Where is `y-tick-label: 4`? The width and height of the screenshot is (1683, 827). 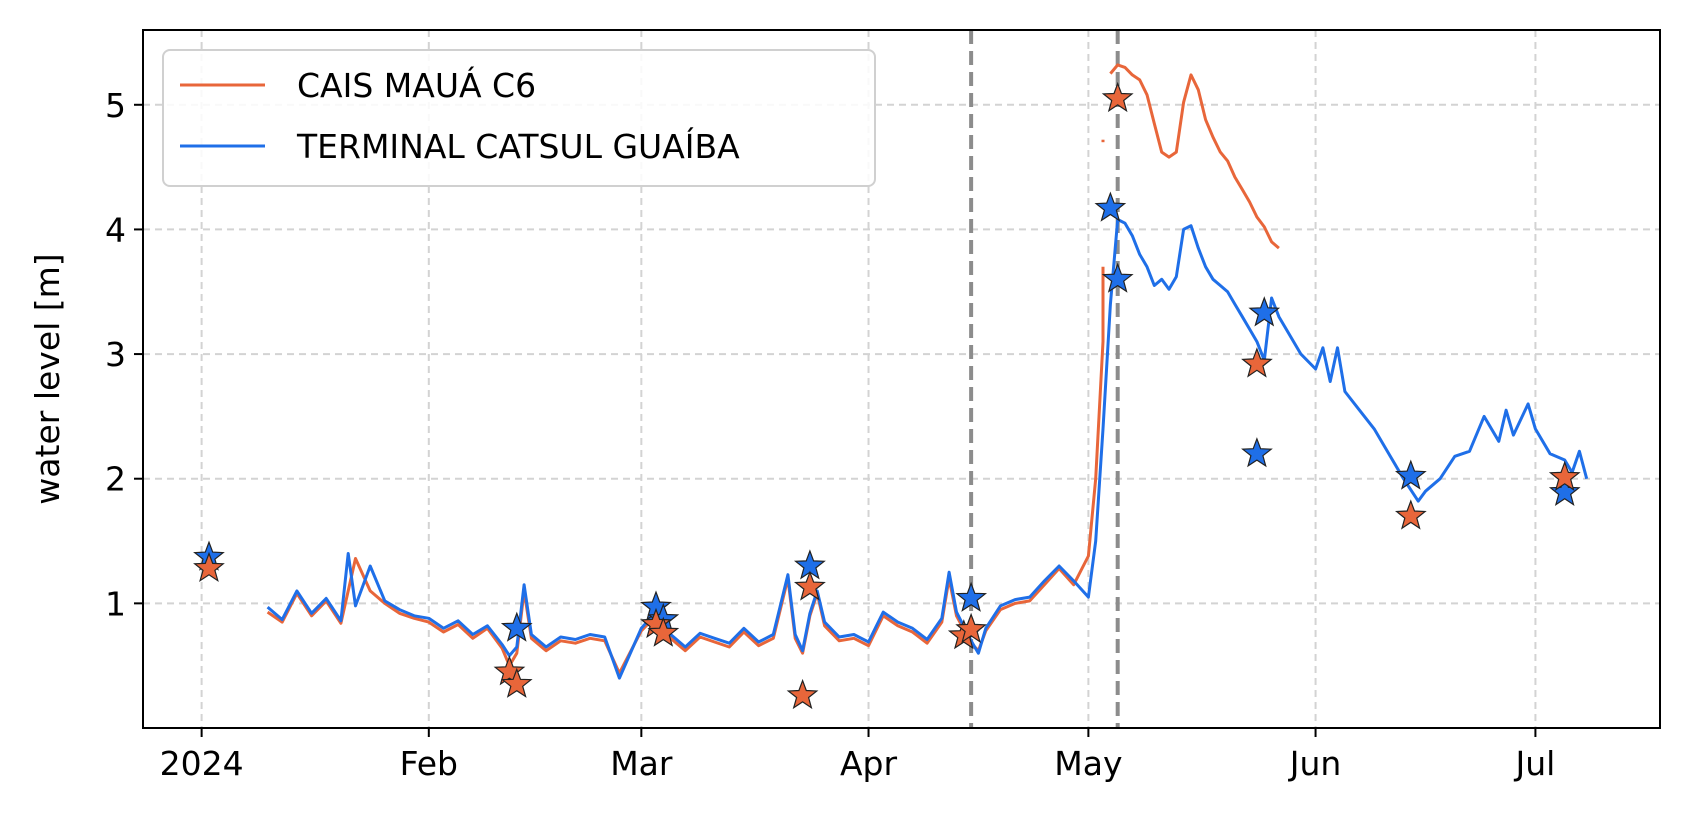 y-tick-label: 4 is located at coordinates (115, 229).